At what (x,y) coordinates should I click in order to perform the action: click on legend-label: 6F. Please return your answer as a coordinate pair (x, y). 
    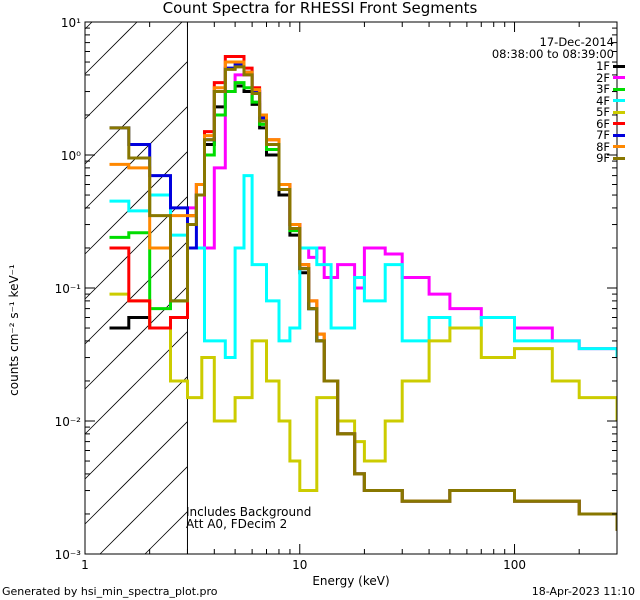
    Looking at the image, I should click on (603, 123).